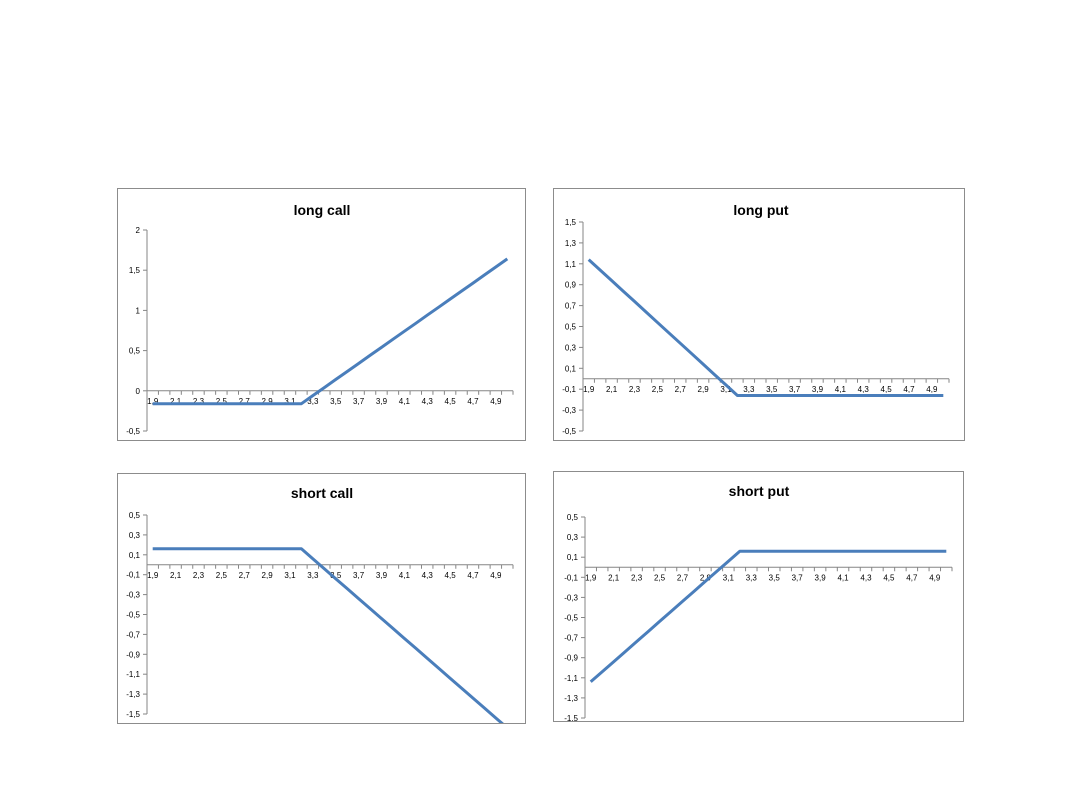 This screenshot has width=1080, height=810. What do you see at coordinates (322, 493) in the screenshot?
I see `chart-title: short call` at bounding box center [322, 493].